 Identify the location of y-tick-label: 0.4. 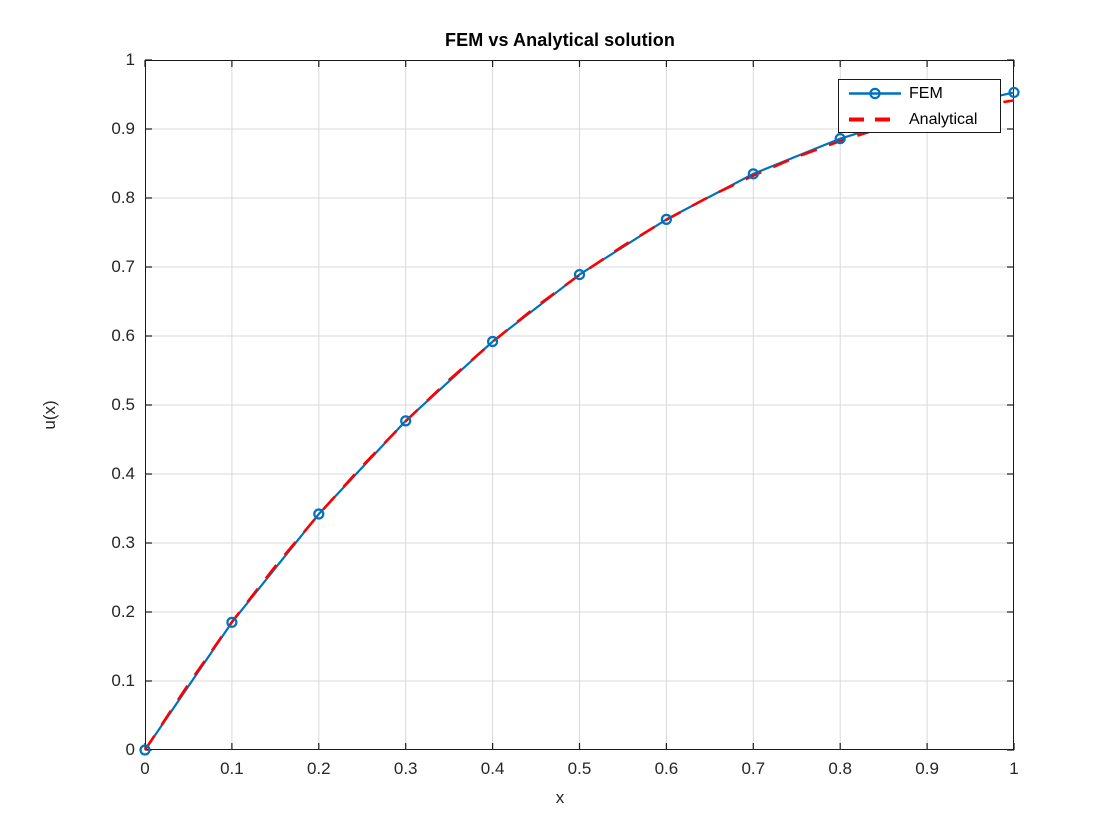
(123, 473).